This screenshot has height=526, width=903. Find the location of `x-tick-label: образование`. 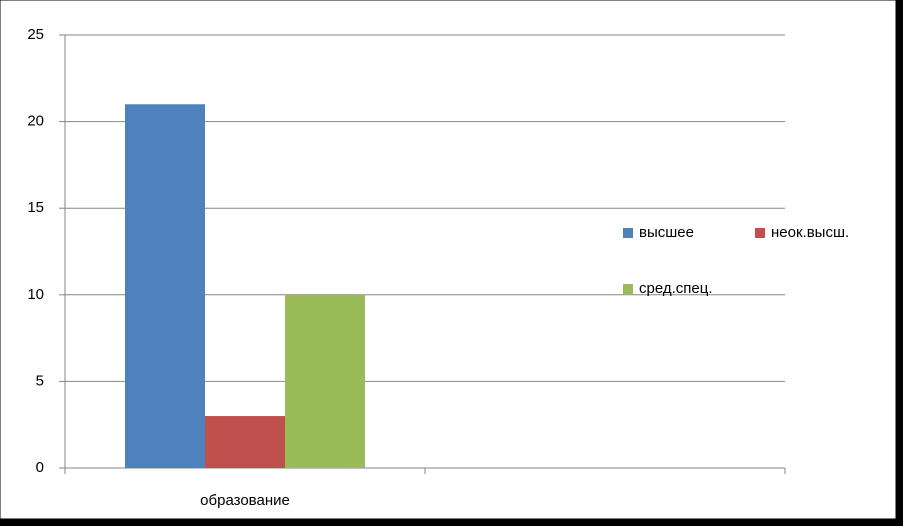

x-tick-label: образование is located at coordinates (245, 500).